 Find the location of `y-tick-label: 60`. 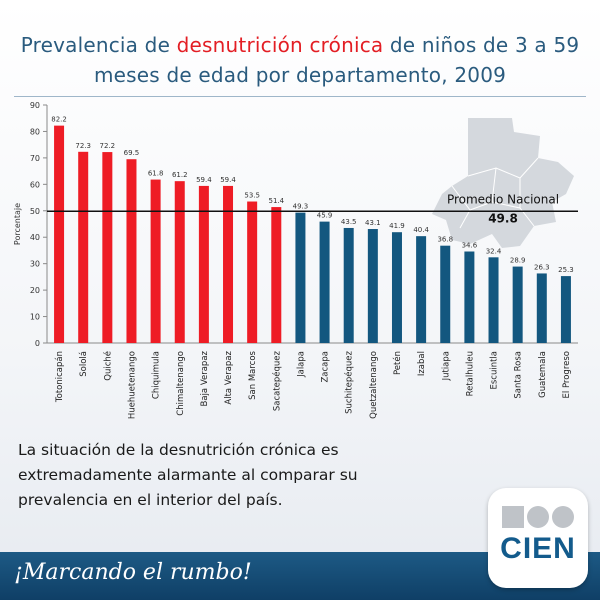

y-tick-label: 60 is located at coordinates (35, 184).